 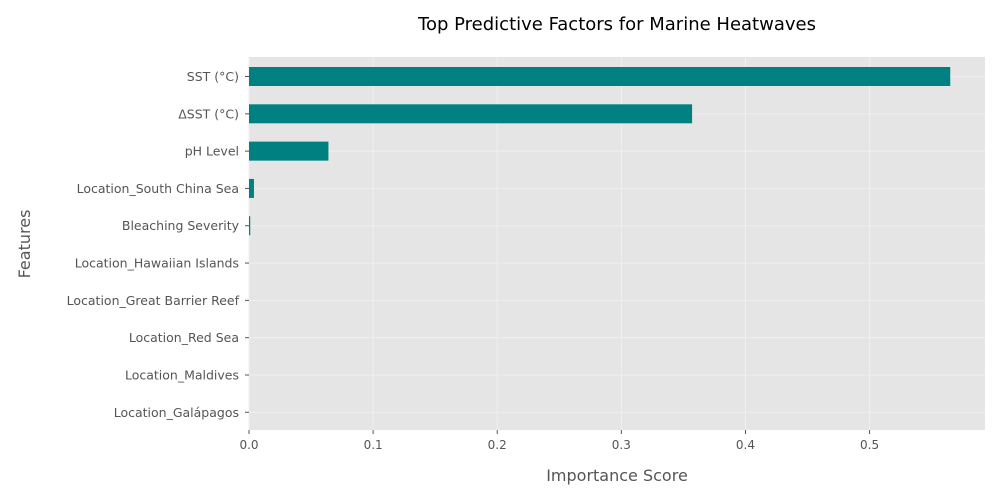 What do you see at coordinates (158, 188) in the screenshot?
I see `y-tick-label: Location_South China Sea` at bounding box center [158, 188].